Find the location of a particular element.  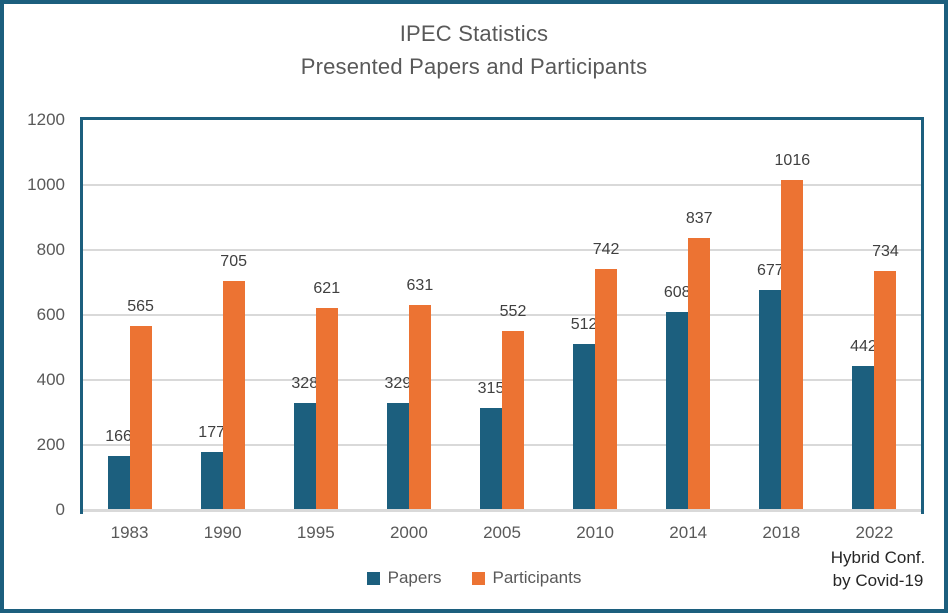

bar-label-participants-1990: 705 is located at coordinates (233, 261).